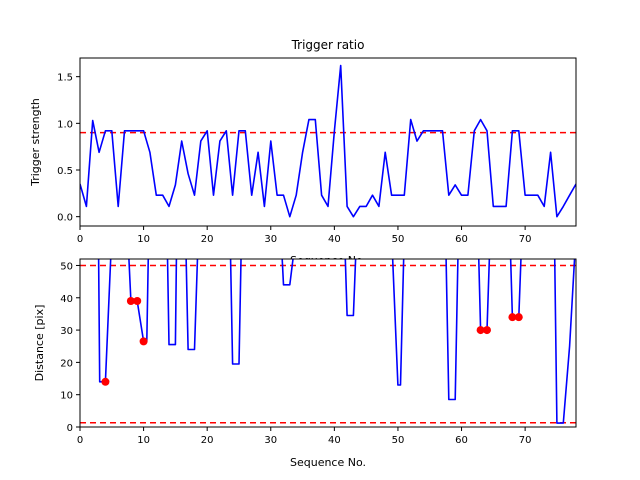  What do you see at coordinates (66, 396) in the screenshot?
I see `bot-y-tick-label: 10` at bounding box center [66, 396].